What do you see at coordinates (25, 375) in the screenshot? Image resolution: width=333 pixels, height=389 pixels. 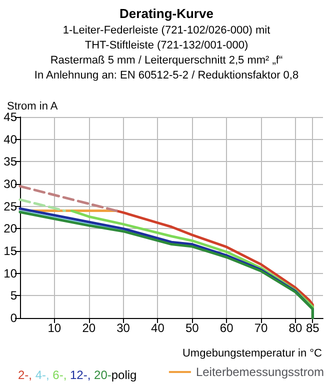 I see `text: 2-,` at bounding box center [25, 375].